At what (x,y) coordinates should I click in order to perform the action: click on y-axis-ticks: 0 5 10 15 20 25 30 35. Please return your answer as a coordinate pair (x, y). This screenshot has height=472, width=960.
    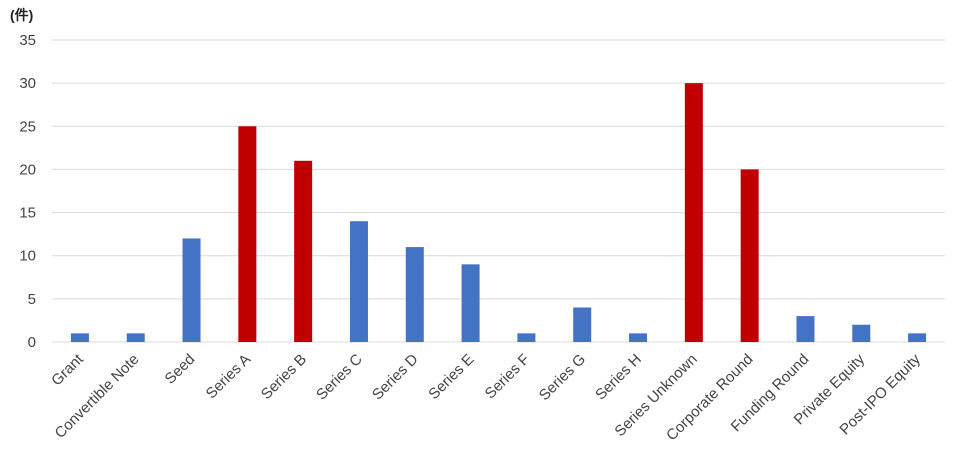
    Looking at the image, I should click on (27, 191).